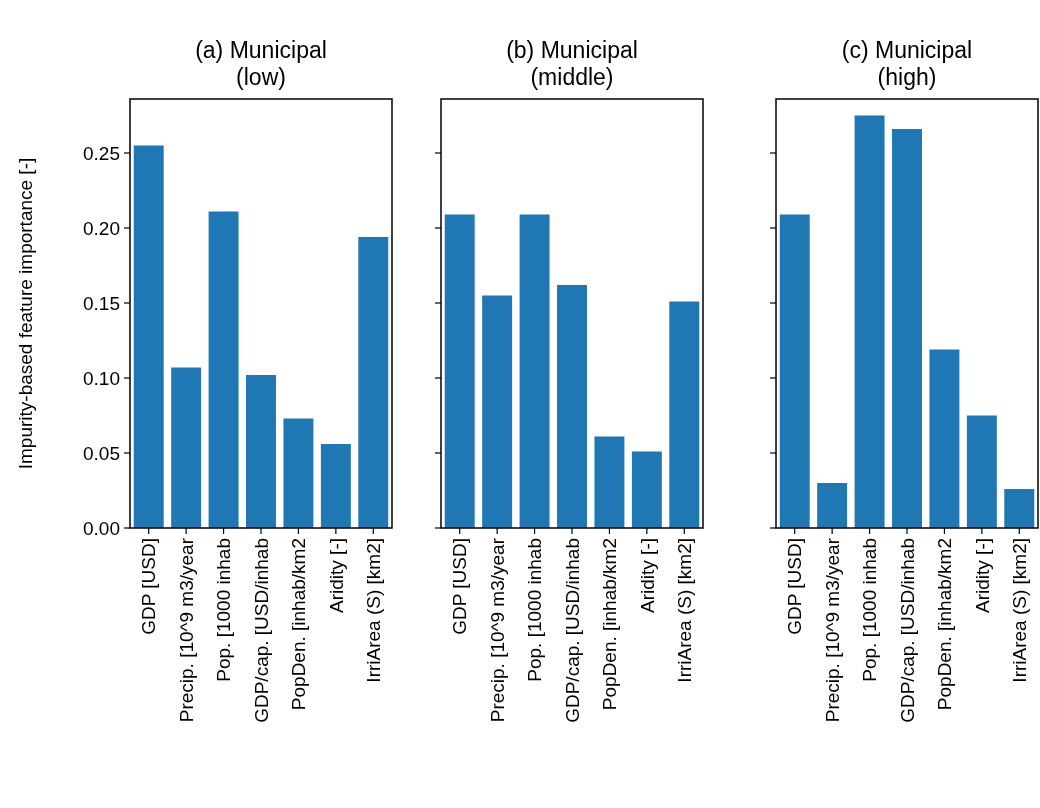  Describe the element at coordinates (101, 528) in the screenshot. I see `y-tick-label: 0.00` at that location.